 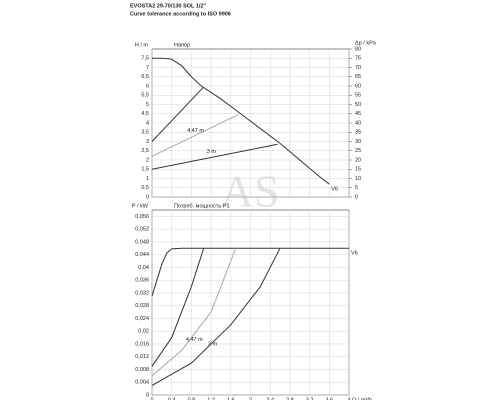 I want to click on y-tick-label: 7, so click(x=147, y=68).